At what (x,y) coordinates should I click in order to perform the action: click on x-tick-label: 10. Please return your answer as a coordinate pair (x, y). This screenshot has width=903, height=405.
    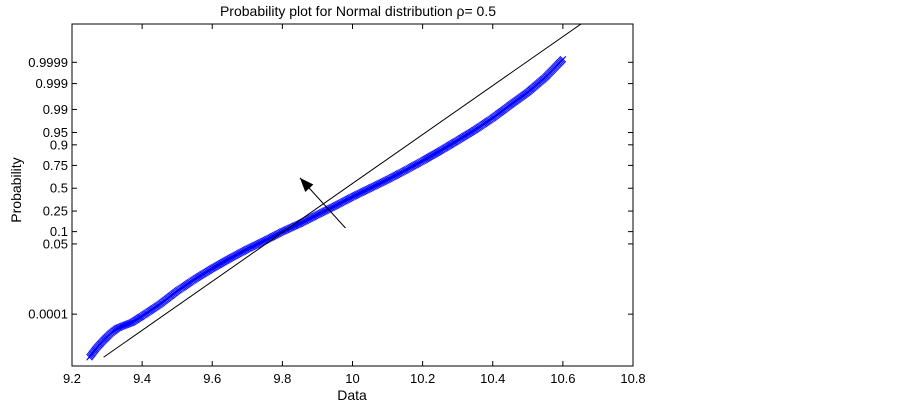
    Looking at the image, I should click on (352, 378).